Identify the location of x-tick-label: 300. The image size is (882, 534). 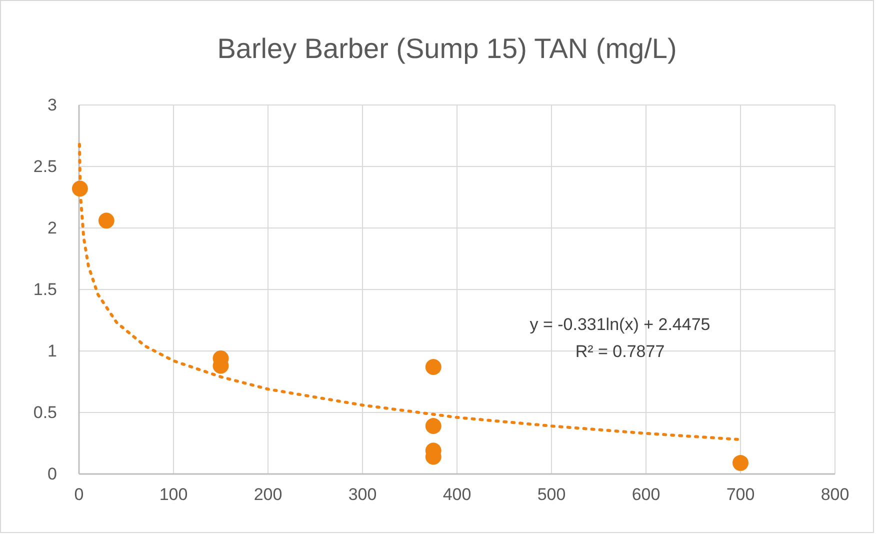
(362, 494).